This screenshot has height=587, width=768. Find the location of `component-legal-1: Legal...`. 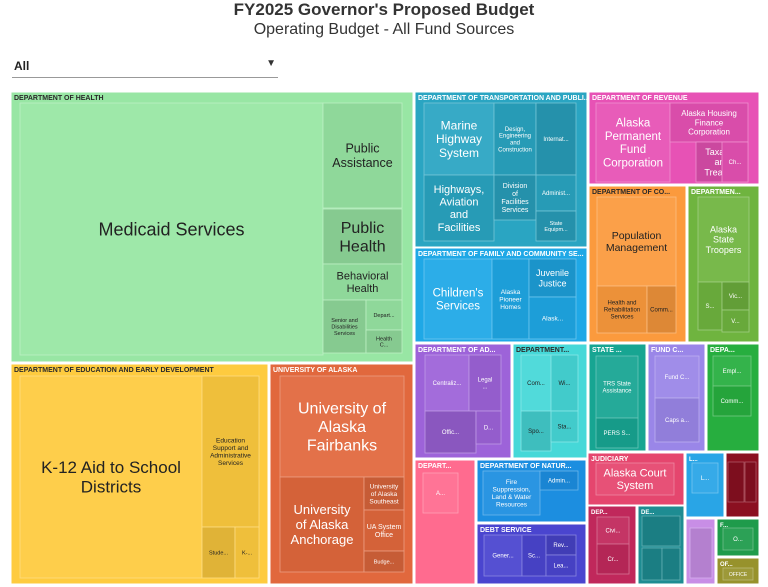

component-legal-1: Legal... is located at coordinates (485, 383).